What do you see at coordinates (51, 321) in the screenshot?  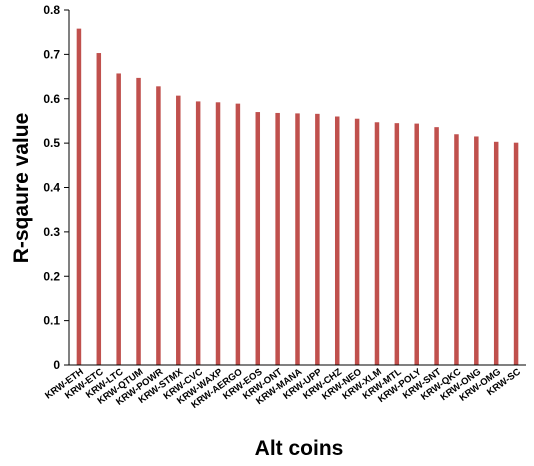 I see `y-tick-label: 0.1` at bounding box center [51, 321].